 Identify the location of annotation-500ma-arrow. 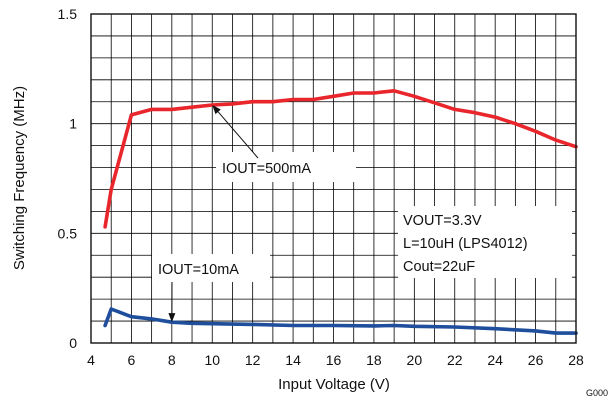
(238, 135).